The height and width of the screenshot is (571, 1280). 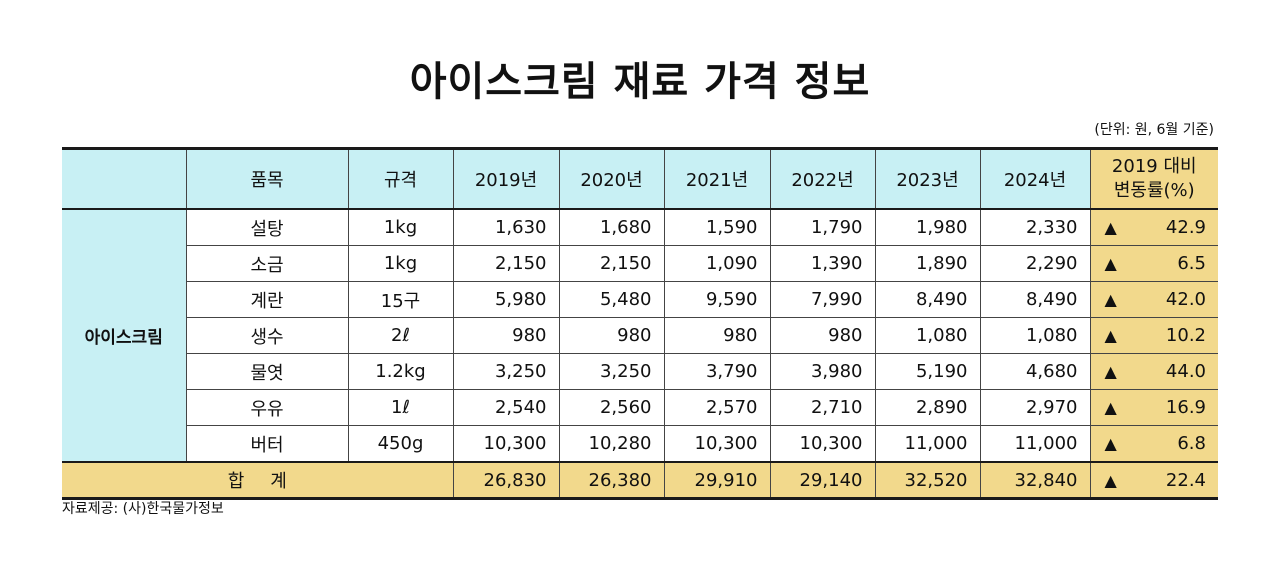 I want to click on spec-cell: 1ℓ, so click(x=400, y=407).